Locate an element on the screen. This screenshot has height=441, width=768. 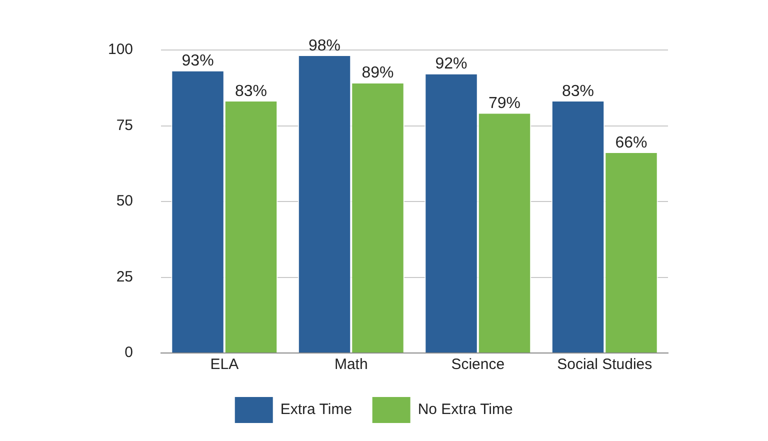
x-tick-label: Math is located at coordinates (351, 365).